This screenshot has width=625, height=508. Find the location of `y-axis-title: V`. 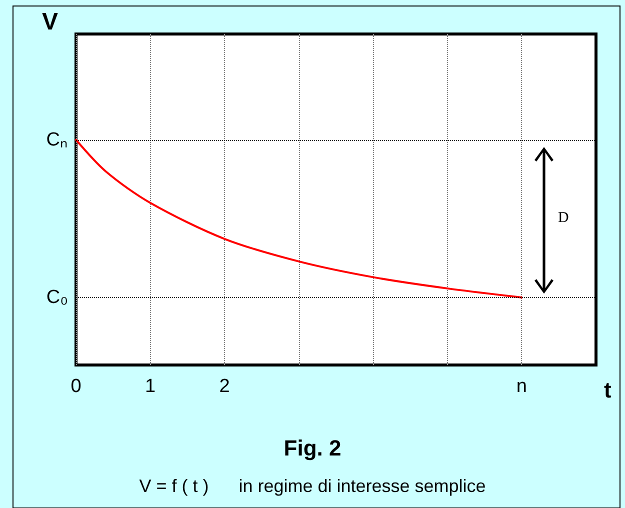

y-axis-title: V is located at coordinates (50, 22).